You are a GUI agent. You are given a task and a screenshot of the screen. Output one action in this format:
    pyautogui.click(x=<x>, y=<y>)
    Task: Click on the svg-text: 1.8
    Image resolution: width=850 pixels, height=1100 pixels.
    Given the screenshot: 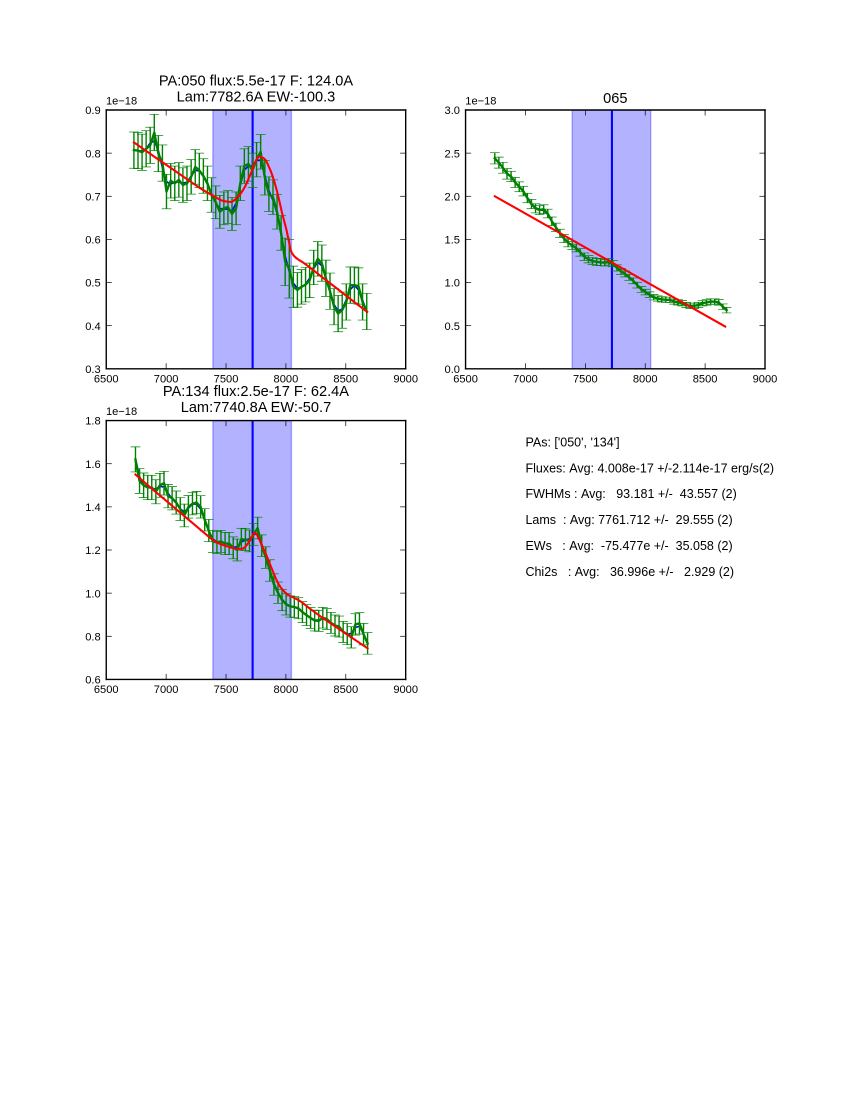 What is the action you would take?
    pyautogui.click(x=92, y=422)
    